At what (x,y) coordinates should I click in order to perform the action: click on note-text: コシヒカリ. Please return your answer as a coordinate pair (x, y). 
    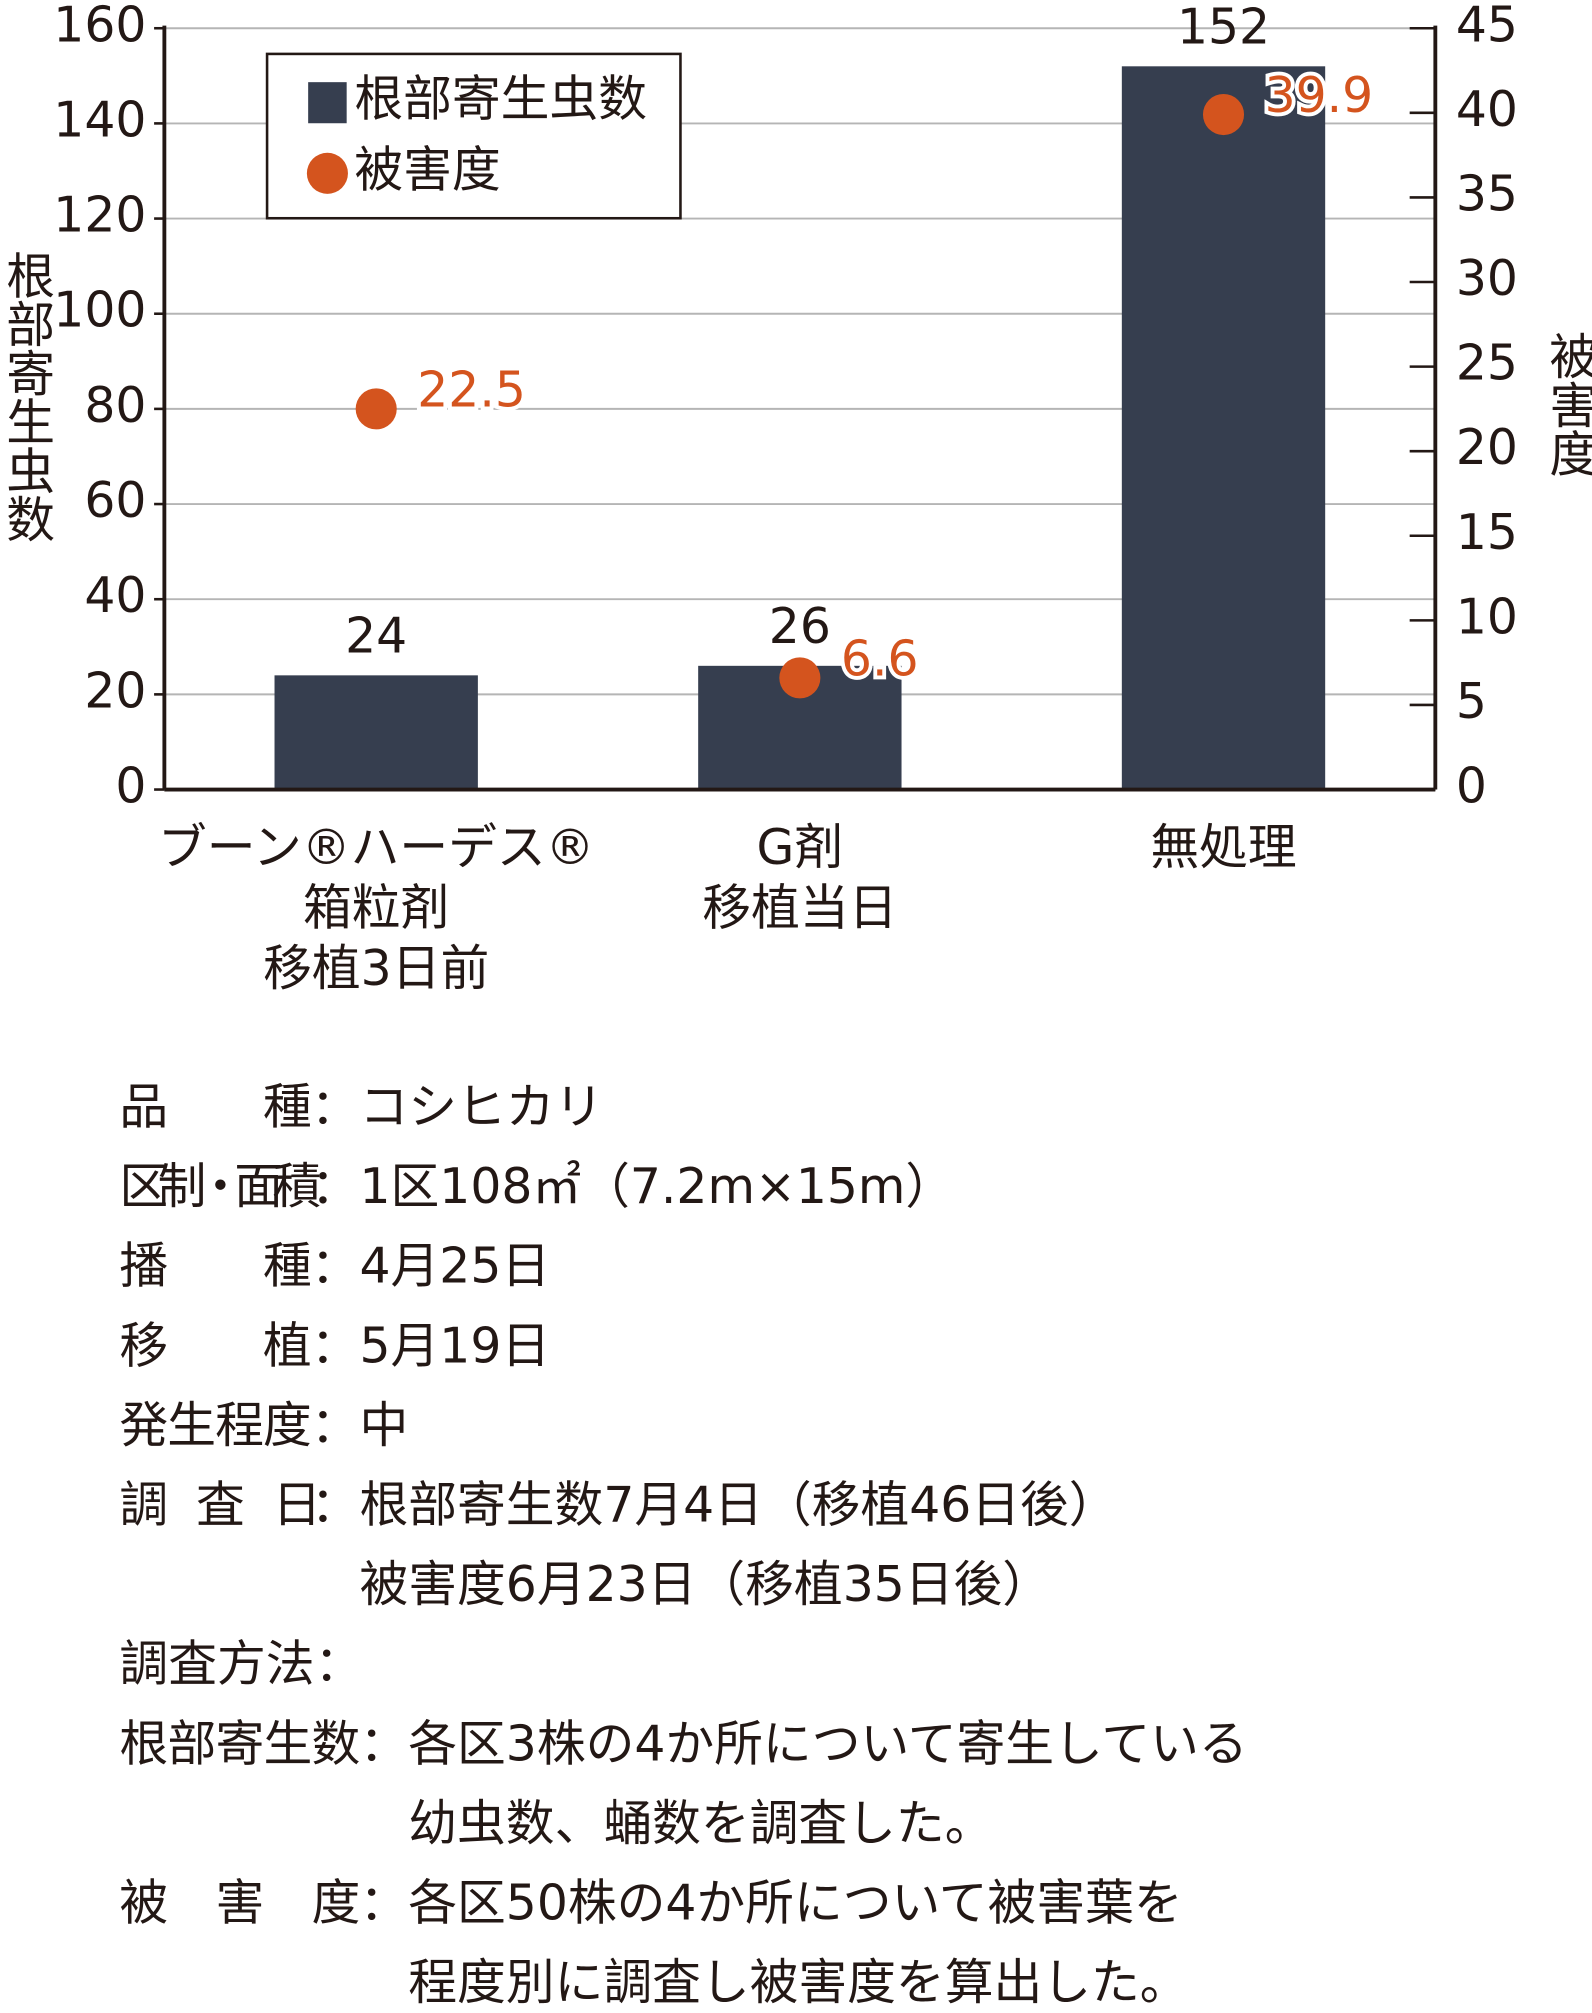
    Looking at the image, I should click on (482, 1106).